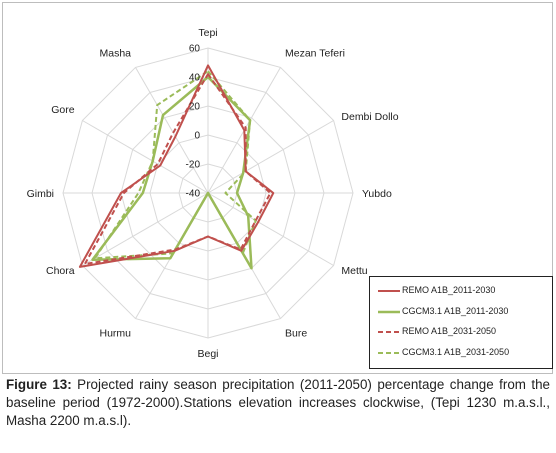  I want to click on tick-label: 60, so click(195, 49).